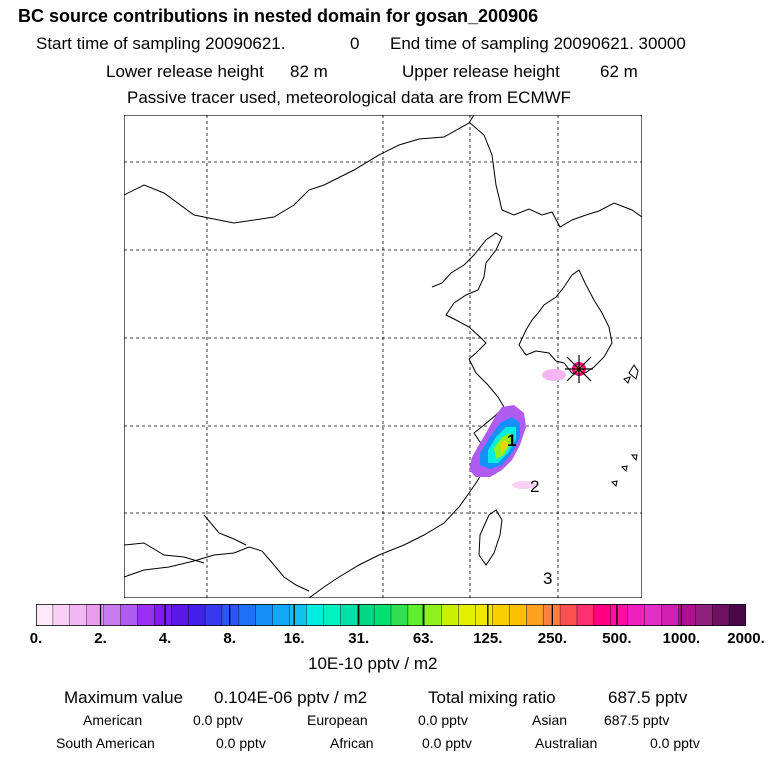  I want to click on colorbar-tick-label: 8., so click(229, 638).